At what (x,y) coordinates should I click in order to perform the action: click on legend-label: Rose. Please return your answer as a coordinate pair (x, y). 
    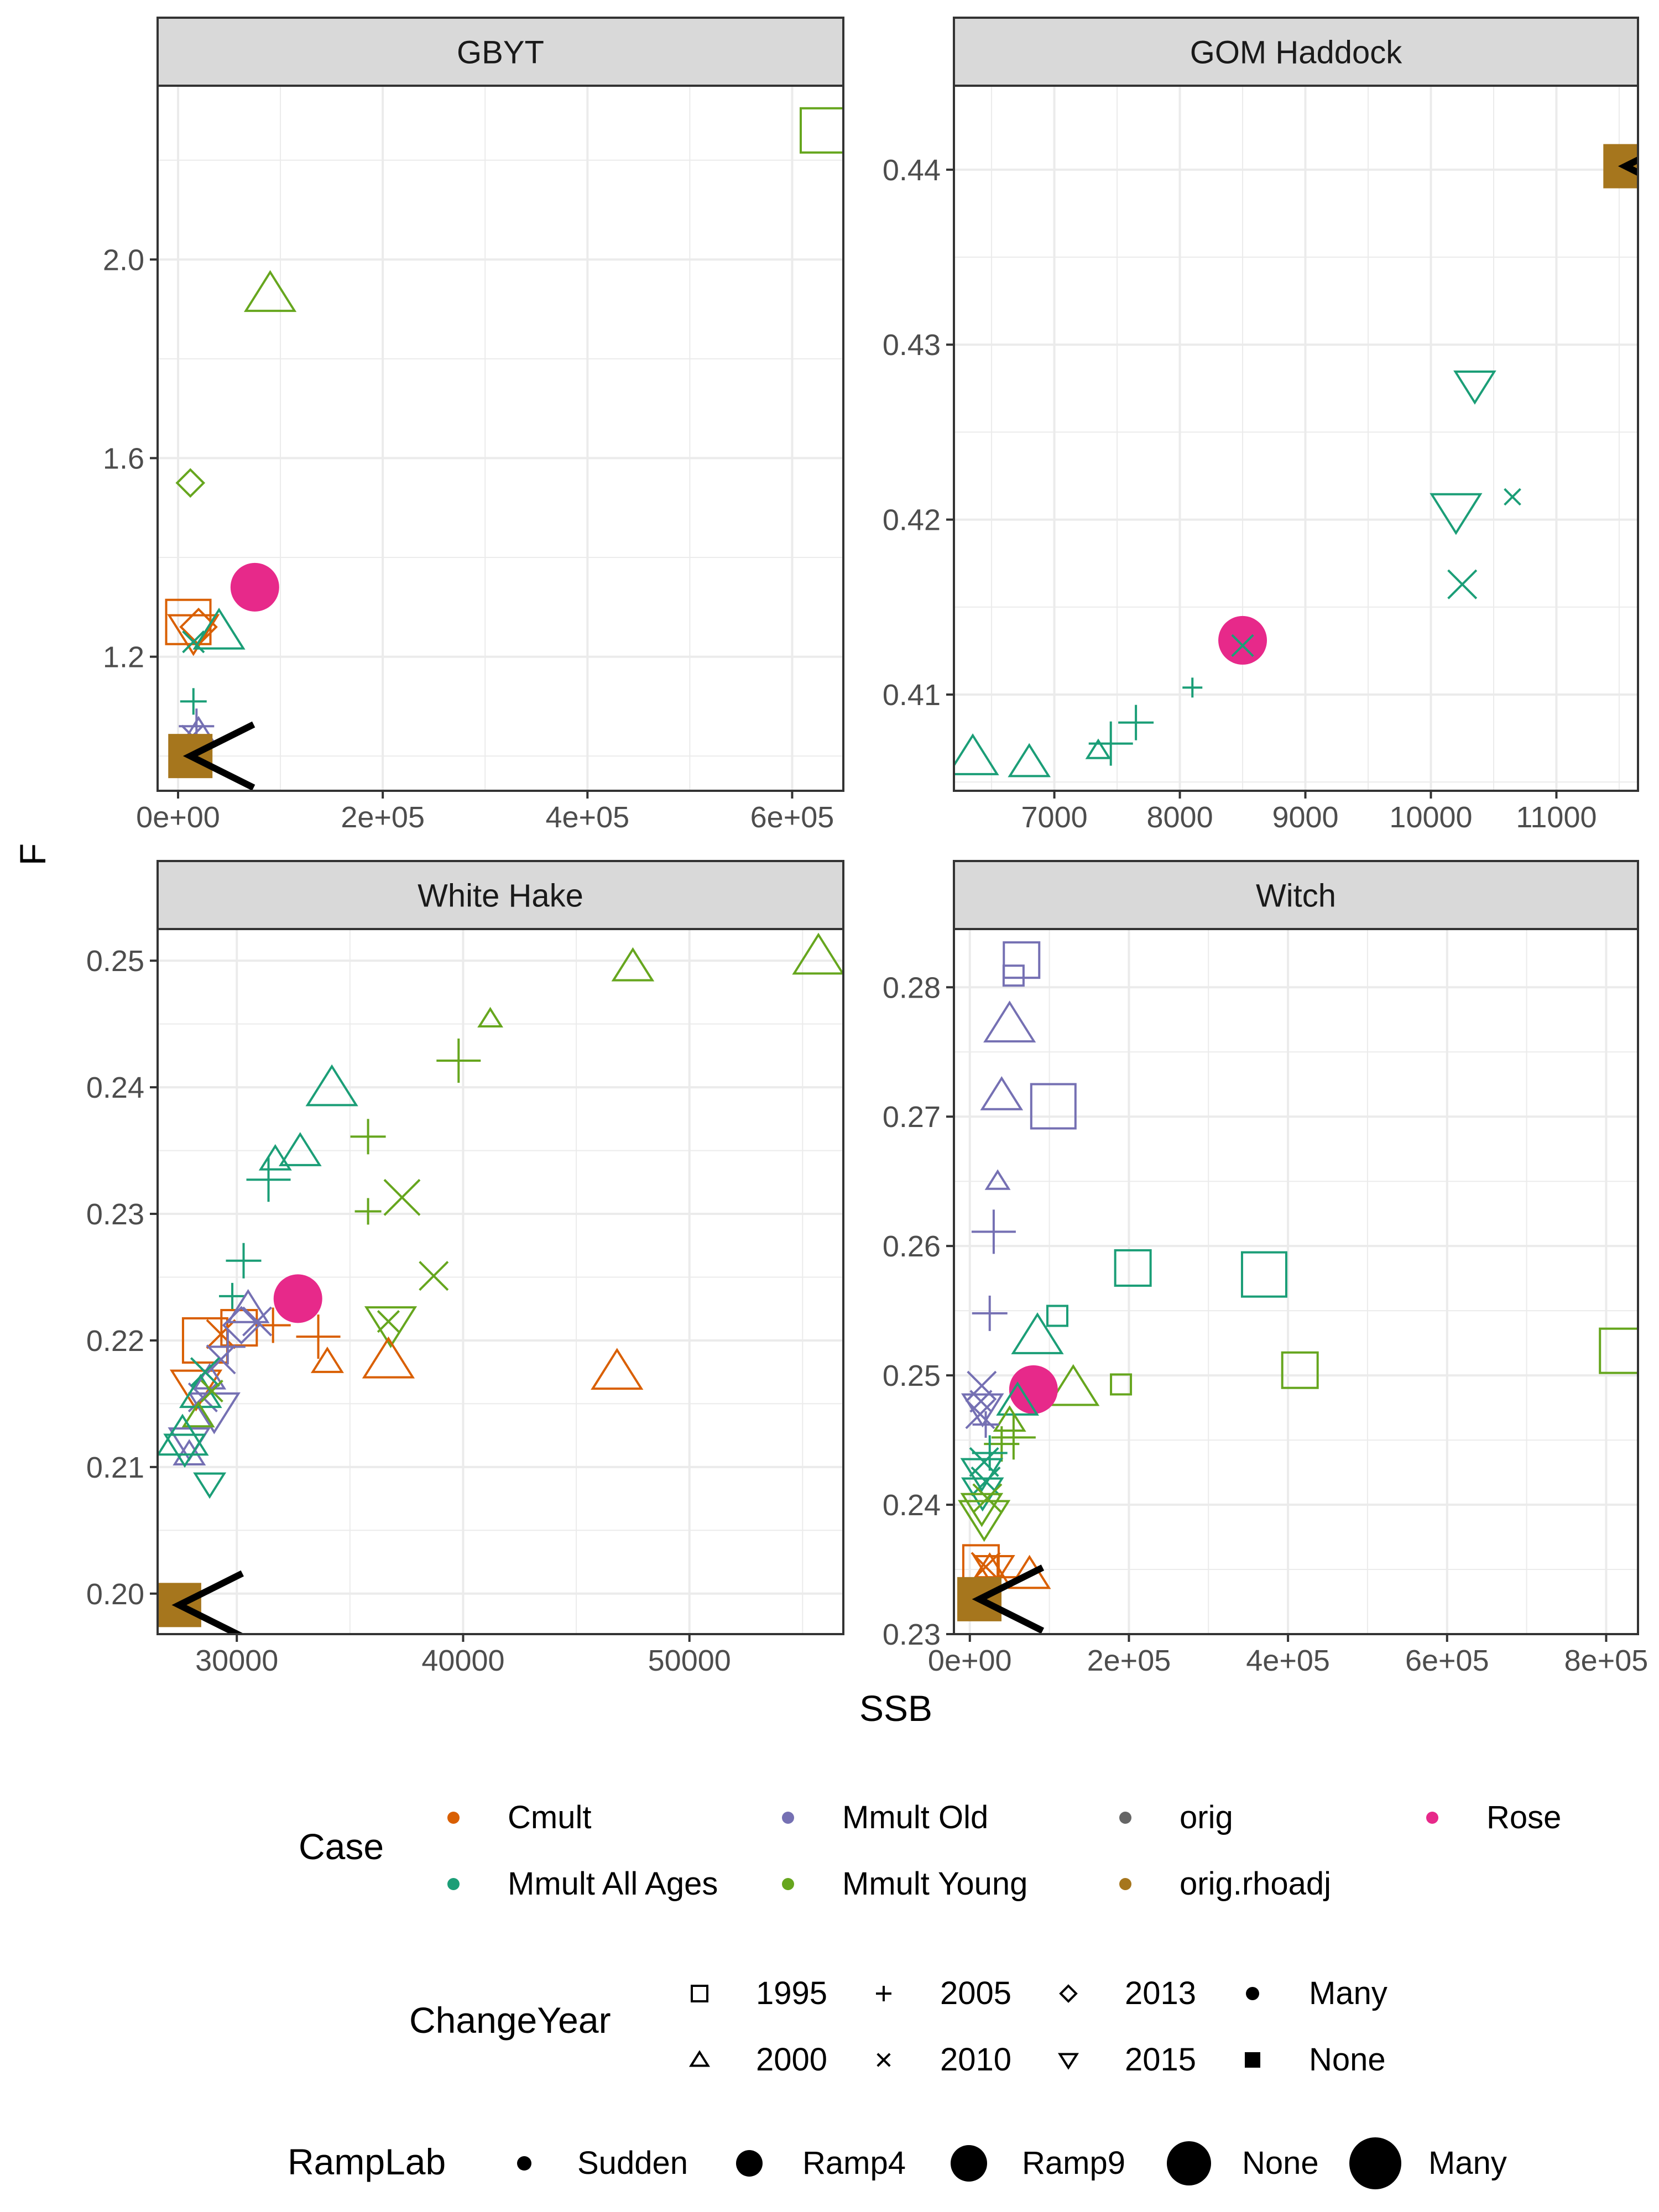
    Looking at the image, I should click on (1524, 1817).